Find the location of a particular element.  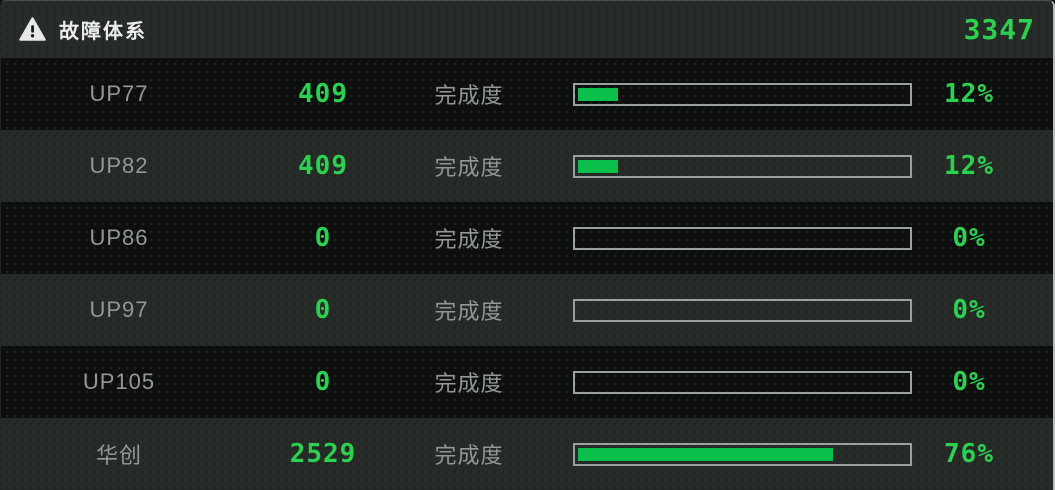

row-name: UP77 is located at coordinates (119, 93).